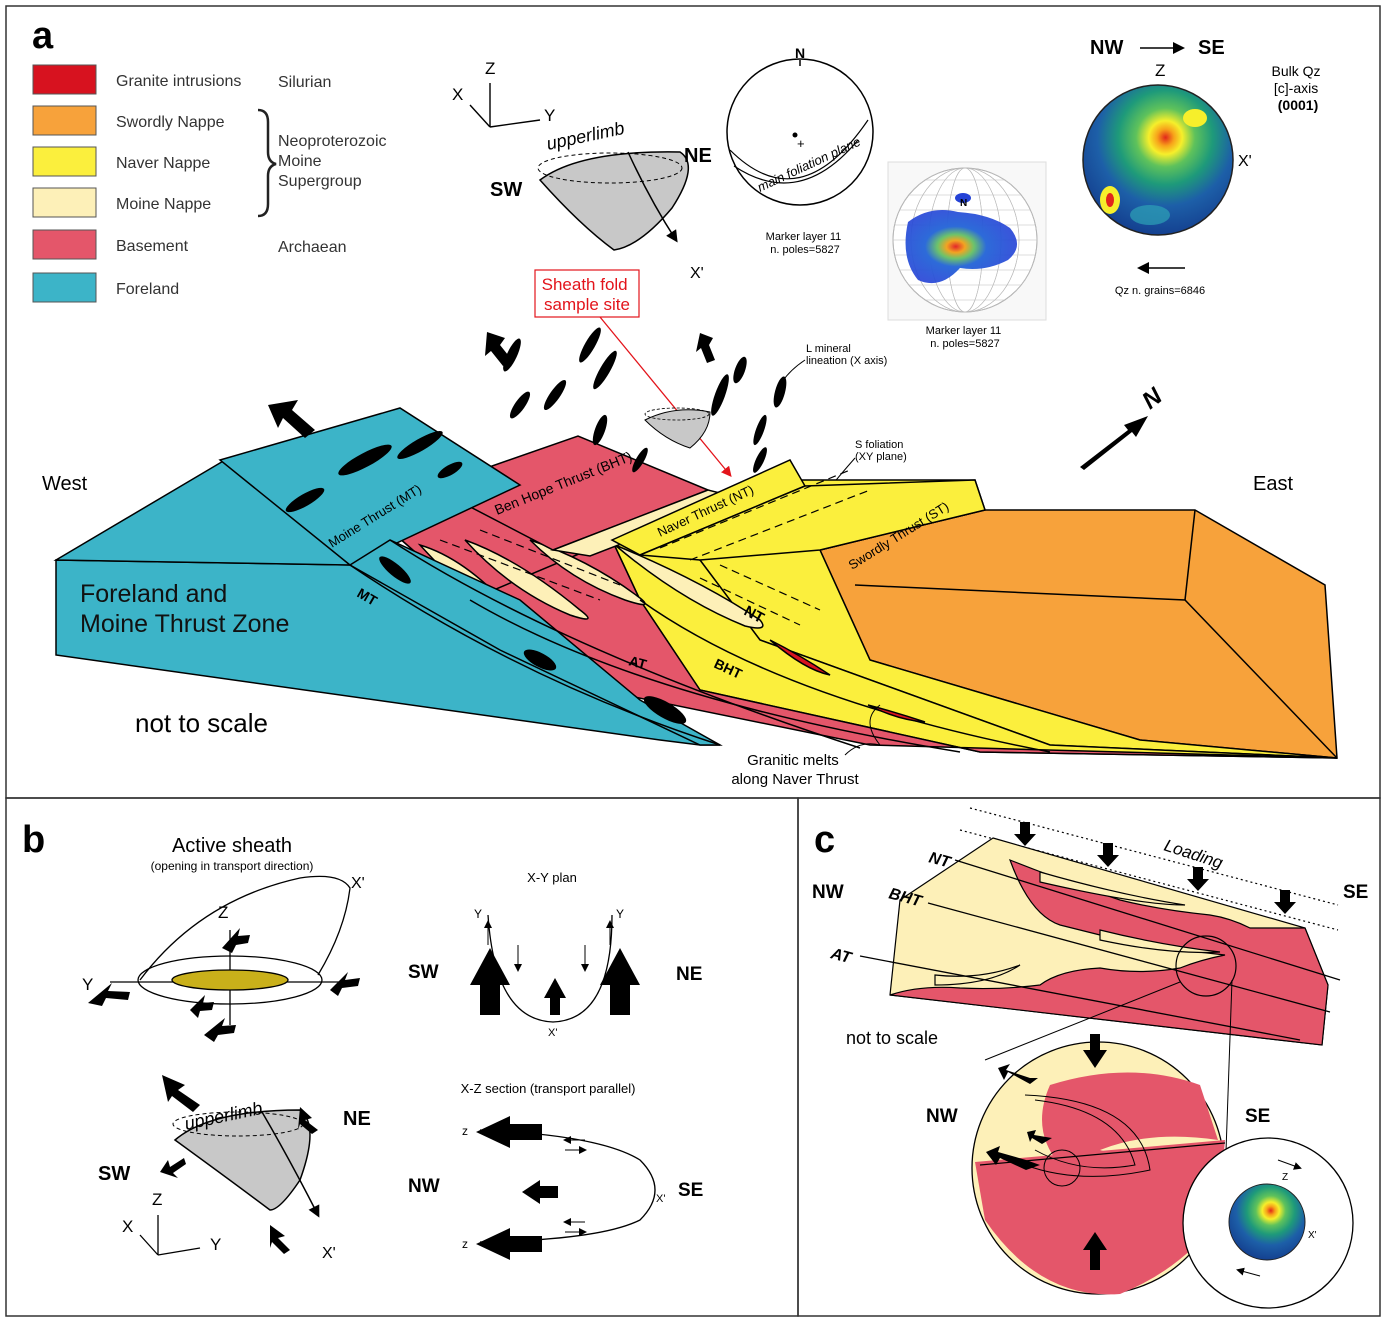 The image size is (1387, 1322). Describe the element at coordinates (329, 1253) in the screenshot. I see `lower-axis-x-prime: X'` at that location.